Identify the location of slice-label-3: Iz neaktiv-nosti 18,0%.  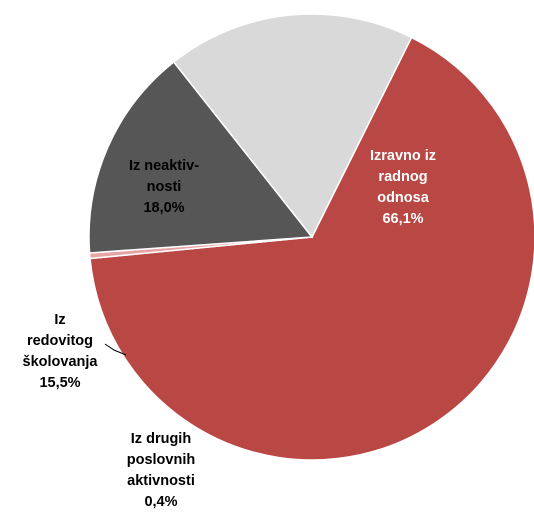
(164, 187).